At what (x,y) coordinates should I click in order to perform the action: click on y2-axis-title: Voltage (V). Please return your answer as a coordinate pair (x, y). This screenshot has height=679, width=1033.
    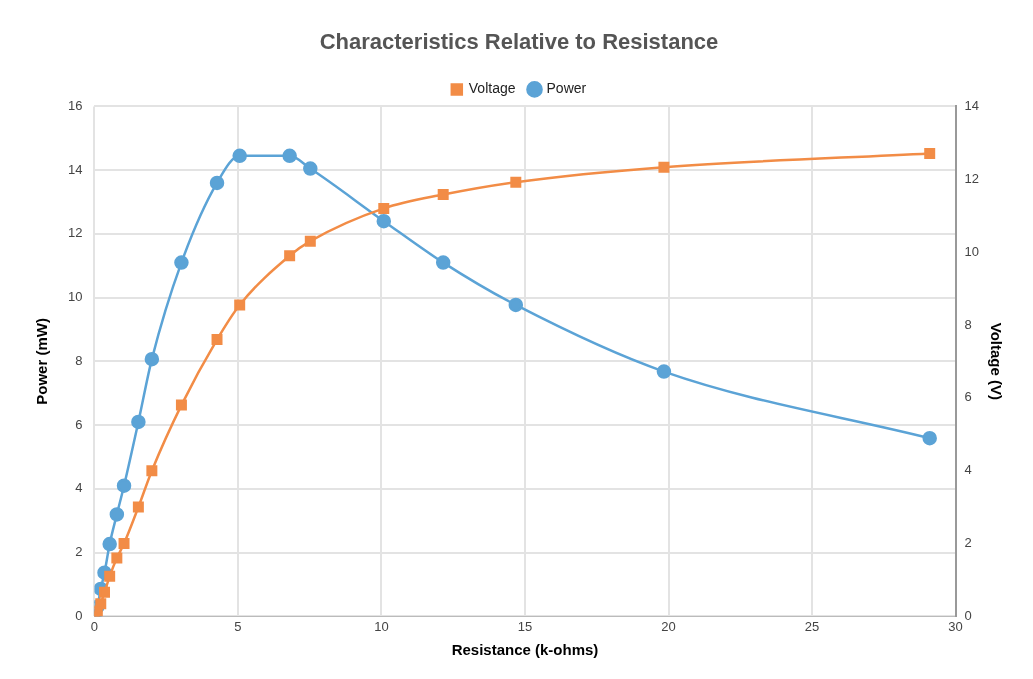
    Looking at the image, I should click on (996, 361).